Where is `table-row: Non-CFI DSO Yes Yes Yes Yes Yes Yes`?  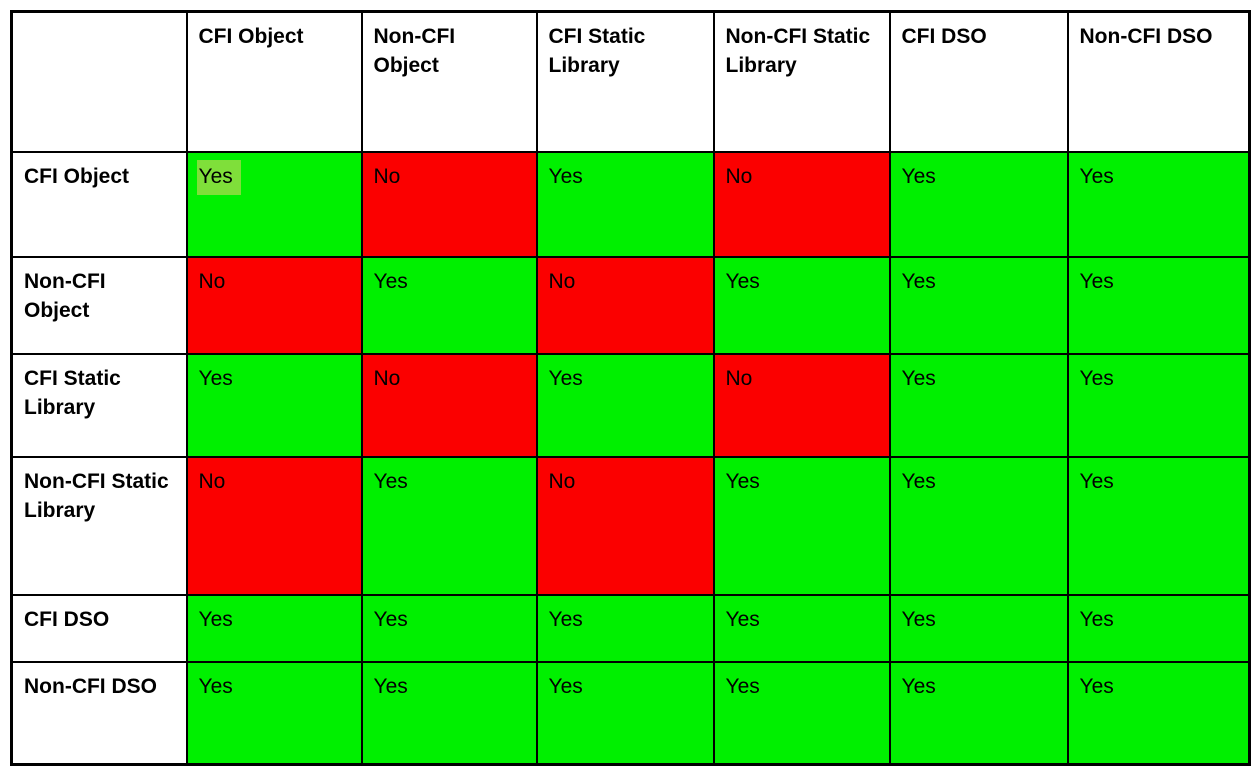 table-row: Non-CFI DSO Yes Yes Yes Yes Yes Yes is located at coordinates (630, 713).